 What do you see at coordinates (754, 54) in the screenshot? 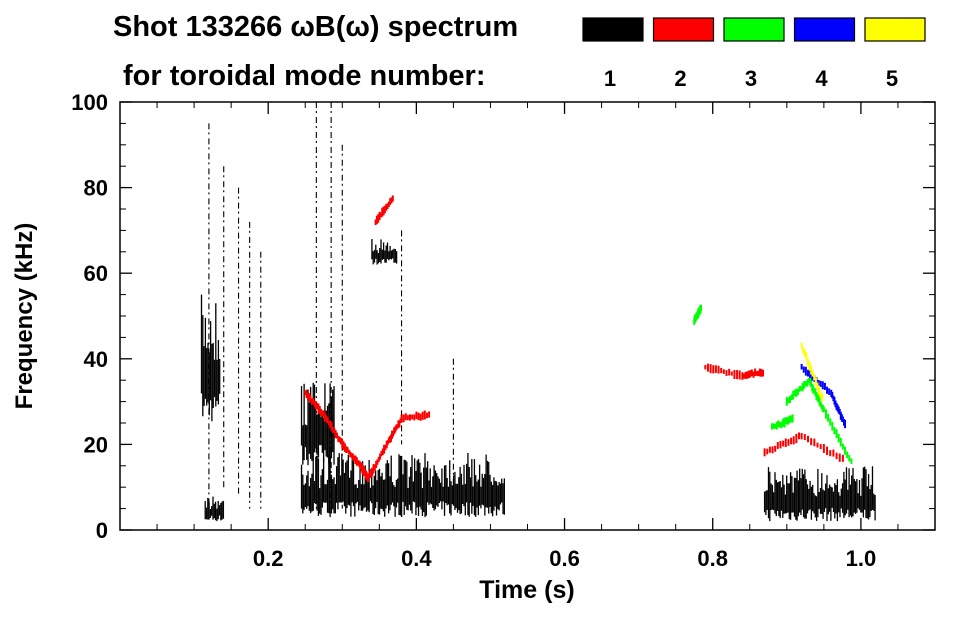
I see `legend: 1 2 3 4 5` at bounding box center [754, 54].